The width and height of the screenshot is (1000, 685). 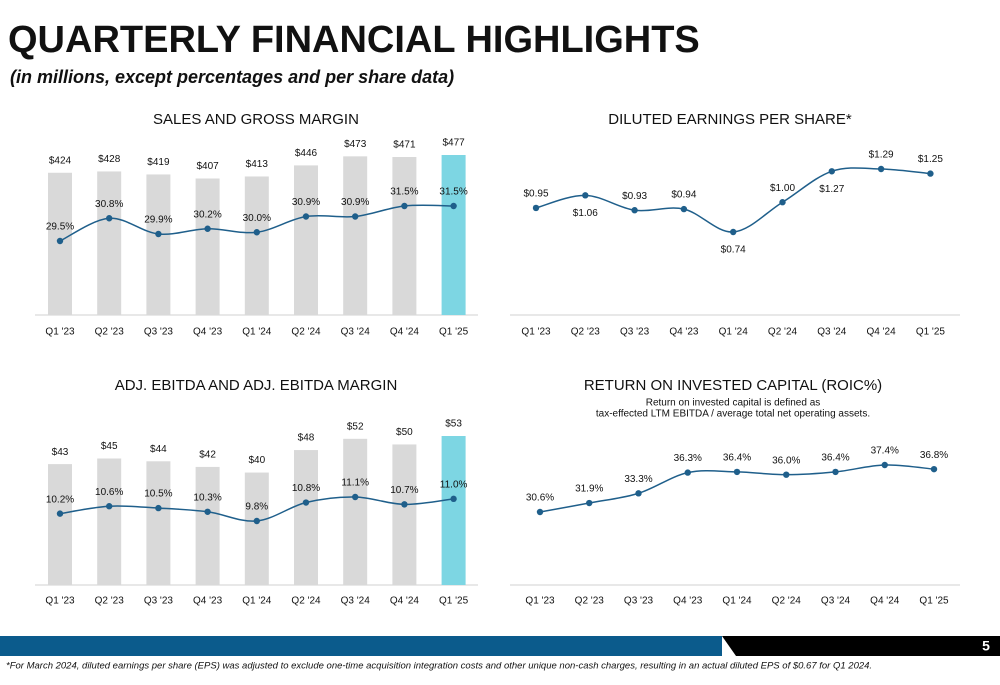 I want to click on x-tick-label: Q1 '23, so click(x=60, y=332).